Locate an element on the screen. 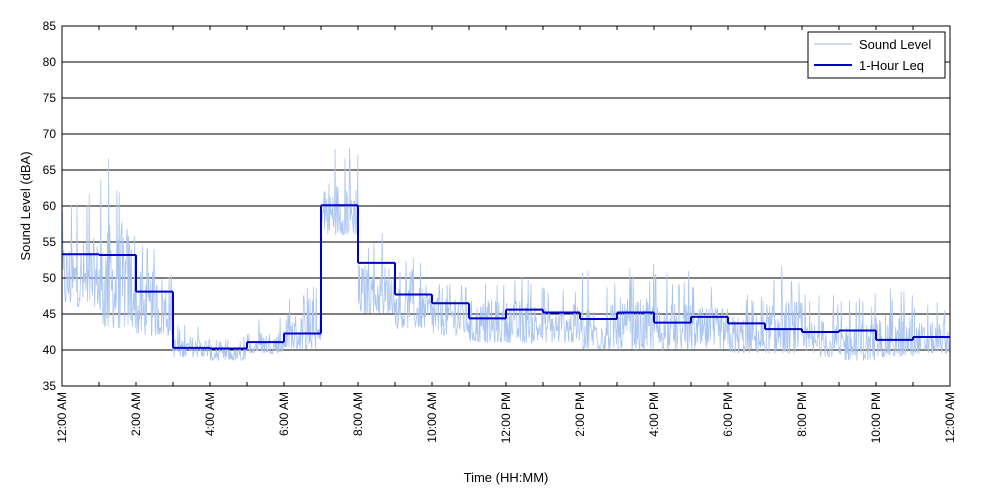 This screenshot has height=500, width=1000. y-tick-label: 85 is located at coordinates (50, 26).